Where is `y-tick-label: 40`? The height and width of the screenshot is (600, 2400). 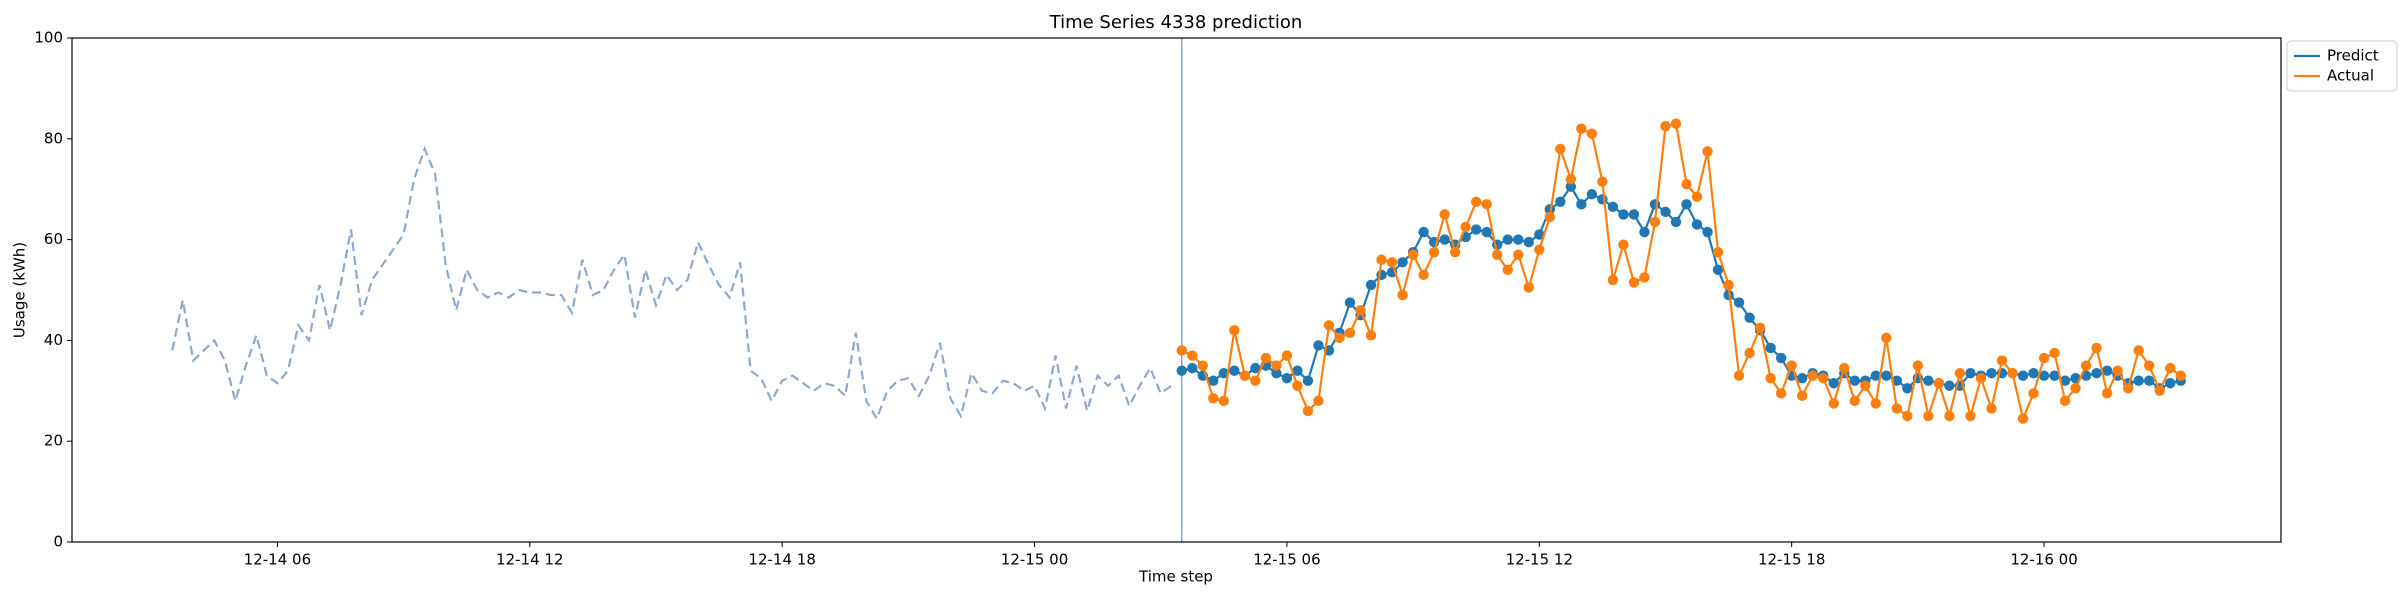 y-tick-label: 40 is located at coordinates (53, 340).